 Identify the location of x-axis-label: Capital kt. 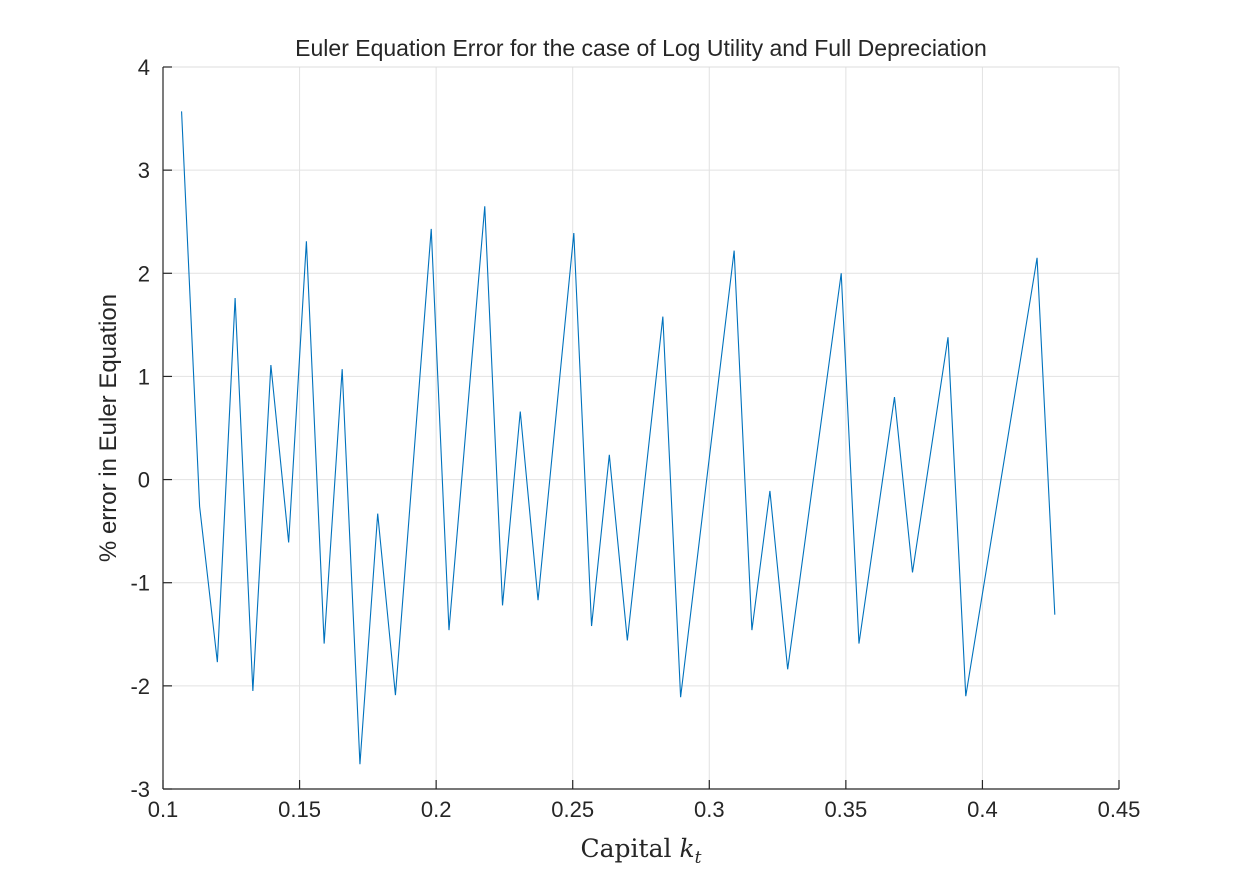
(641, 851).